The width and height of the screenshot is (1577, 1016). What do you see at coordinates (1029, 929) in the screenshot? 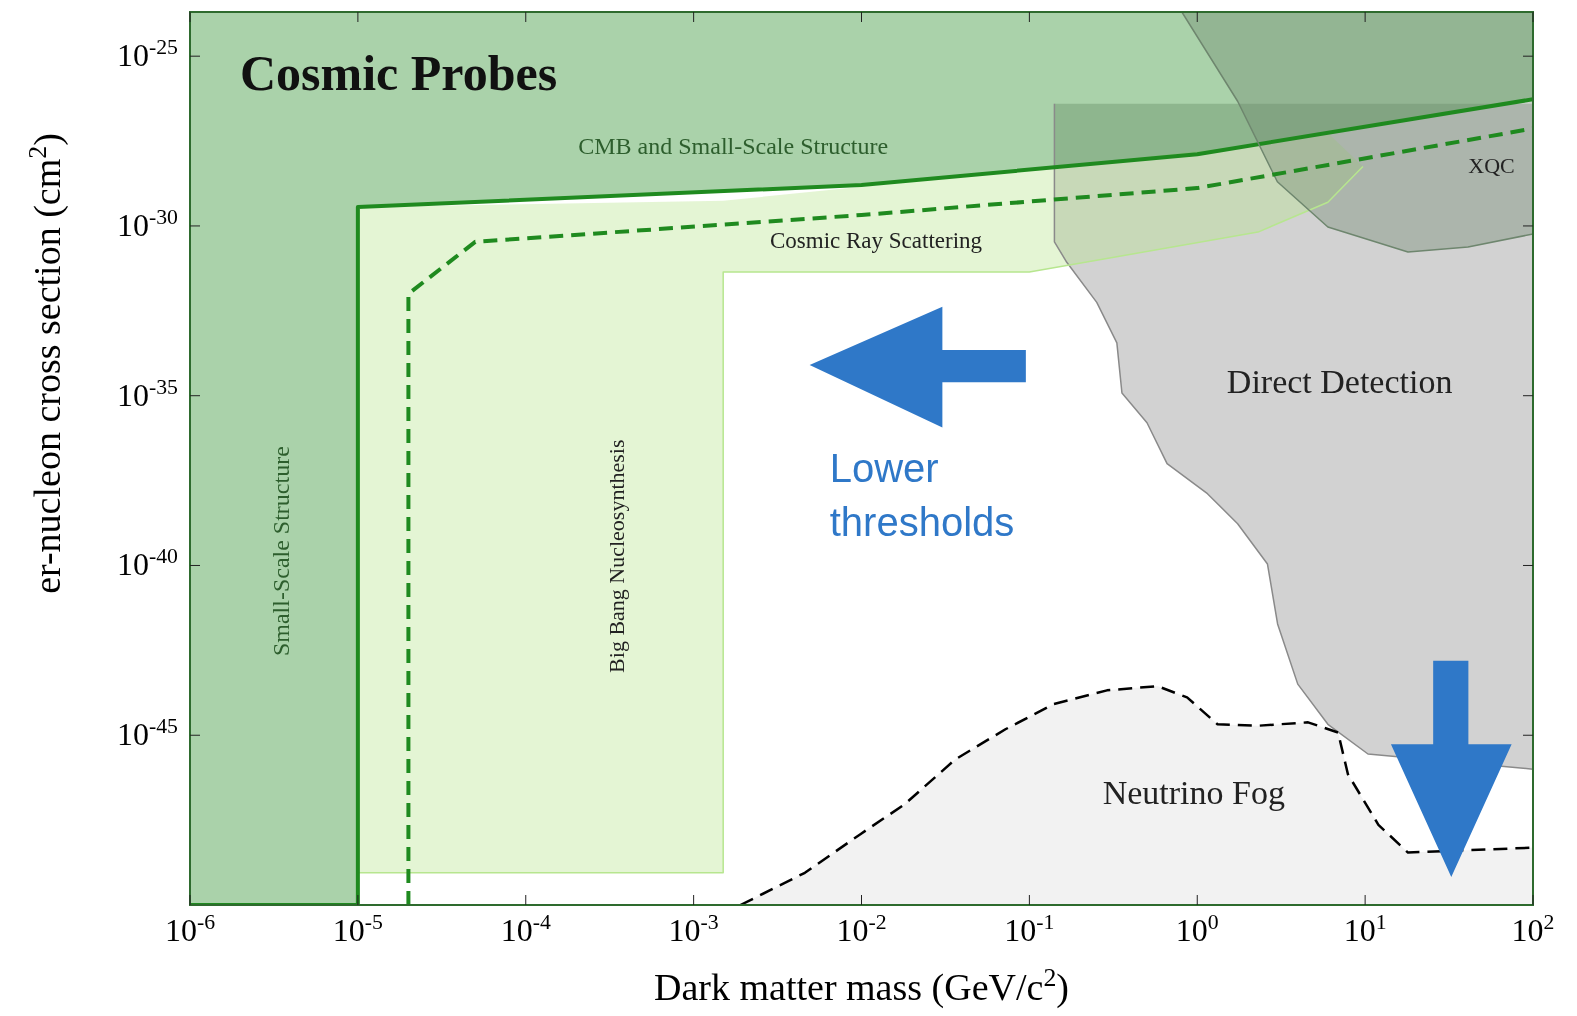
I see `x-tick-label: 10$^{-1}$` at bounding box center [1029, 929].